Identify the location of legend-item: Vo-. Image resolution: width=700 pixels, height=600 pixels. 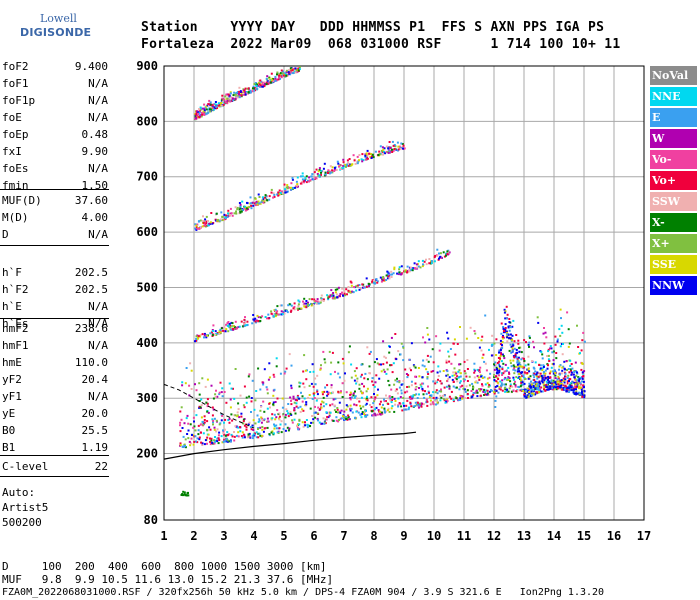
(673, 159).